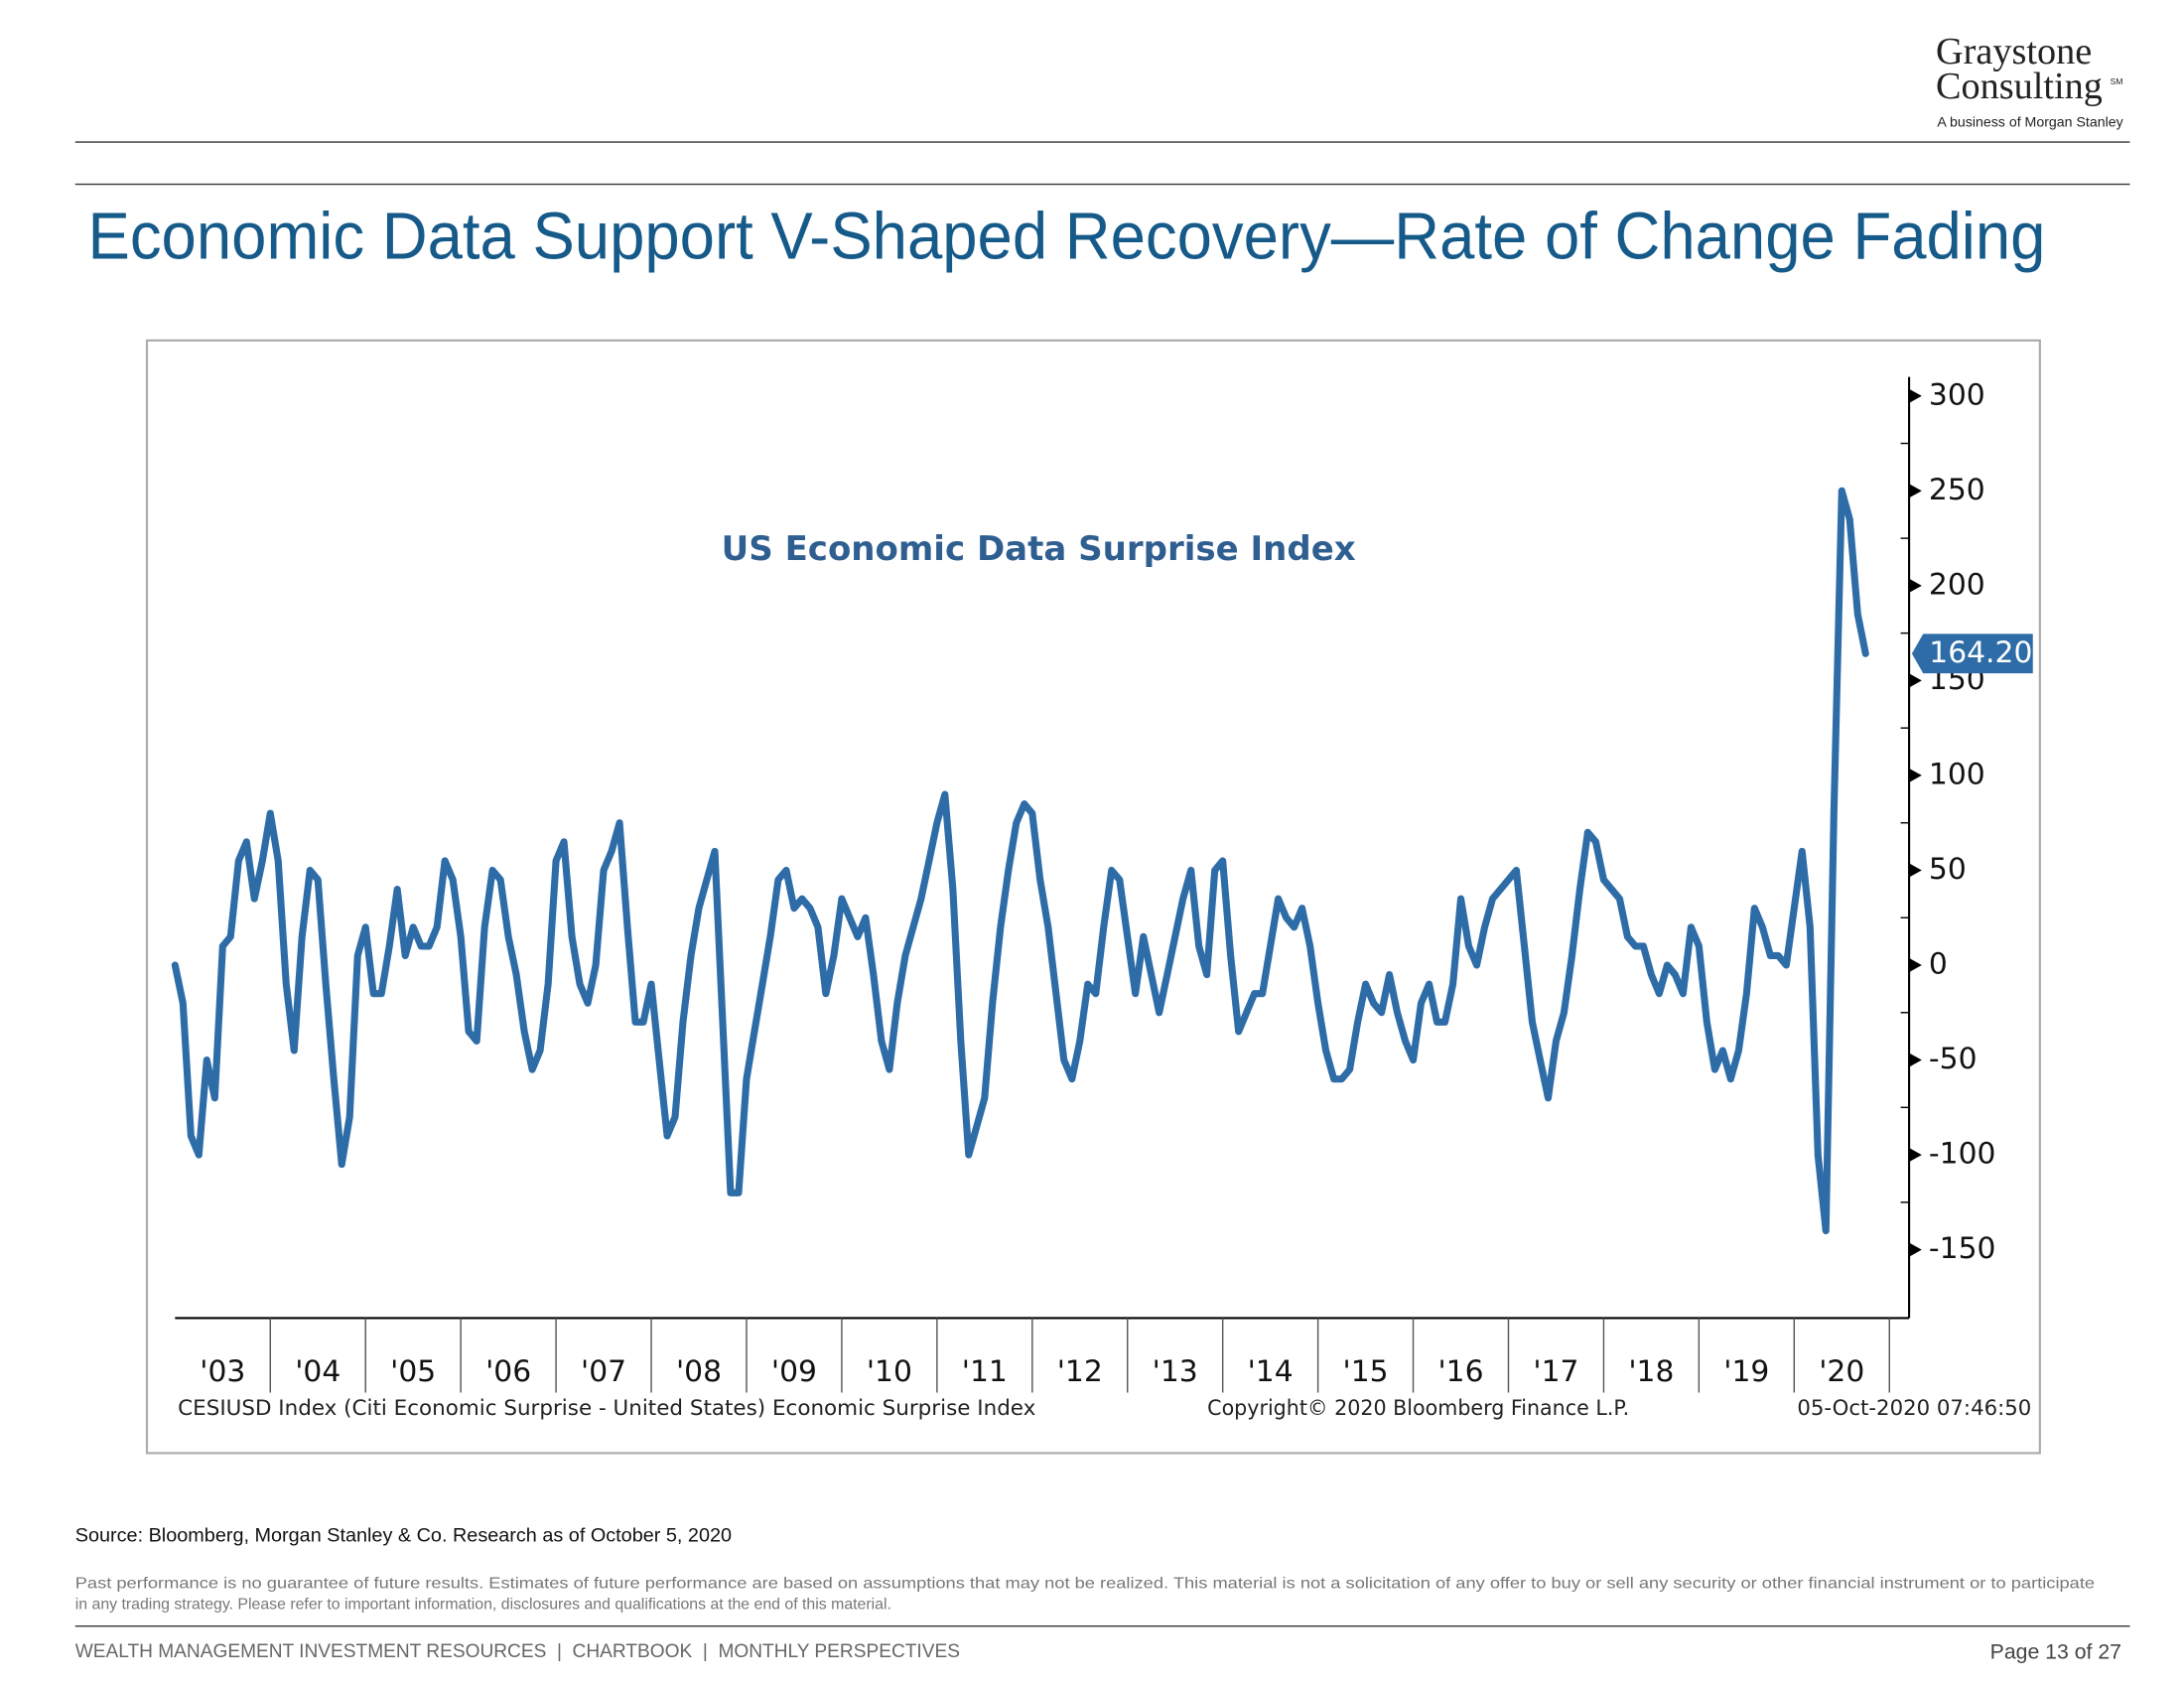  I want to click on y-tick-label: 200, so click(1957, 584).